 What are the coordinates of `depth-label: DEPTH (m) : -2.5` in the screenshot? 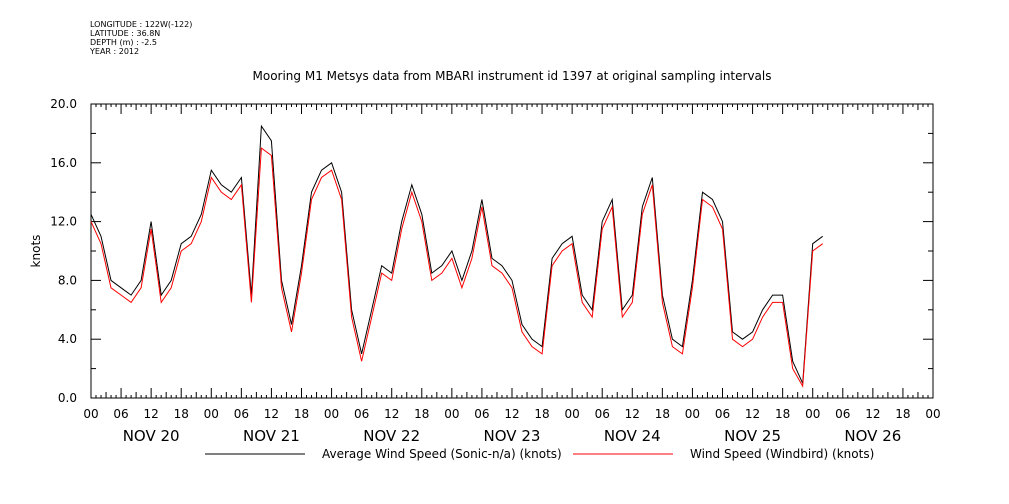 It's located at (123, 42).